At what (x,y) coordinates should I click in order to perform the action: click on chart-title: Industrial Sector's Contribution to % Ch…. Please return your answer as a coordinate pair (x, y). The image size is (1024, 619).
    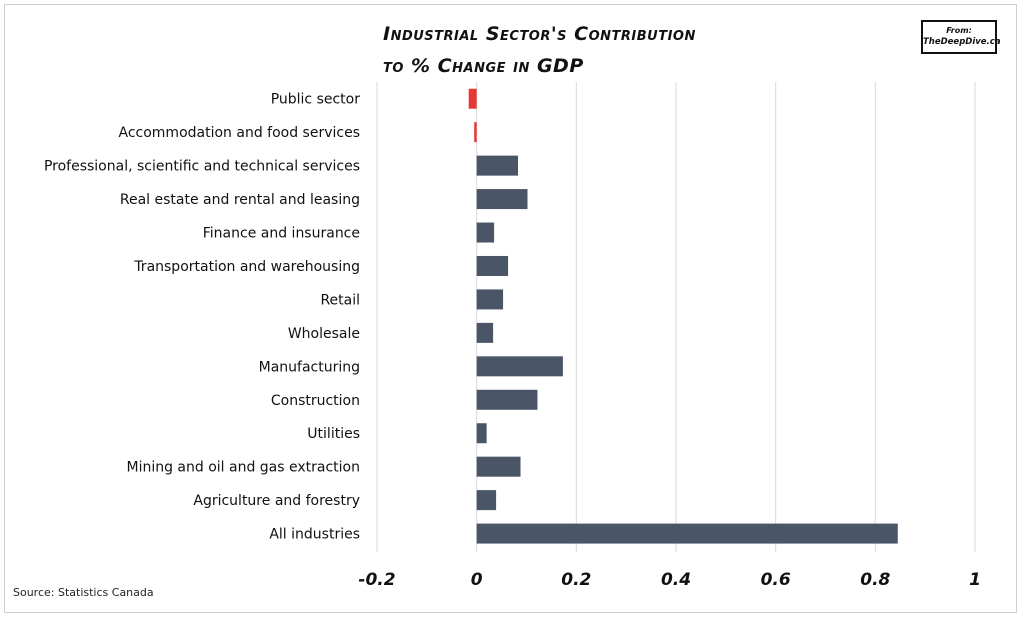
    Looking at the image, I should click on (539, 50).